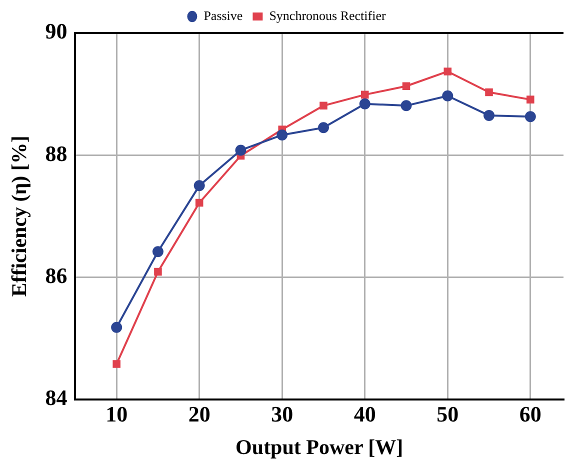 The image size is (569, 467). What do you see at coordinates (327, 15) in the screenshot?
I see `legend-label: Synchronous Rectifier` at bounding box center [327, 15].